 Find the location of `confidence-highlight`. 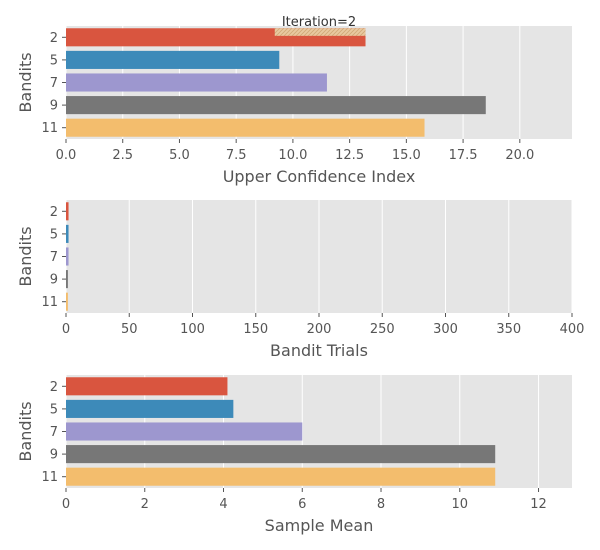

confidence-highlight is located at coordinates (320, 32).